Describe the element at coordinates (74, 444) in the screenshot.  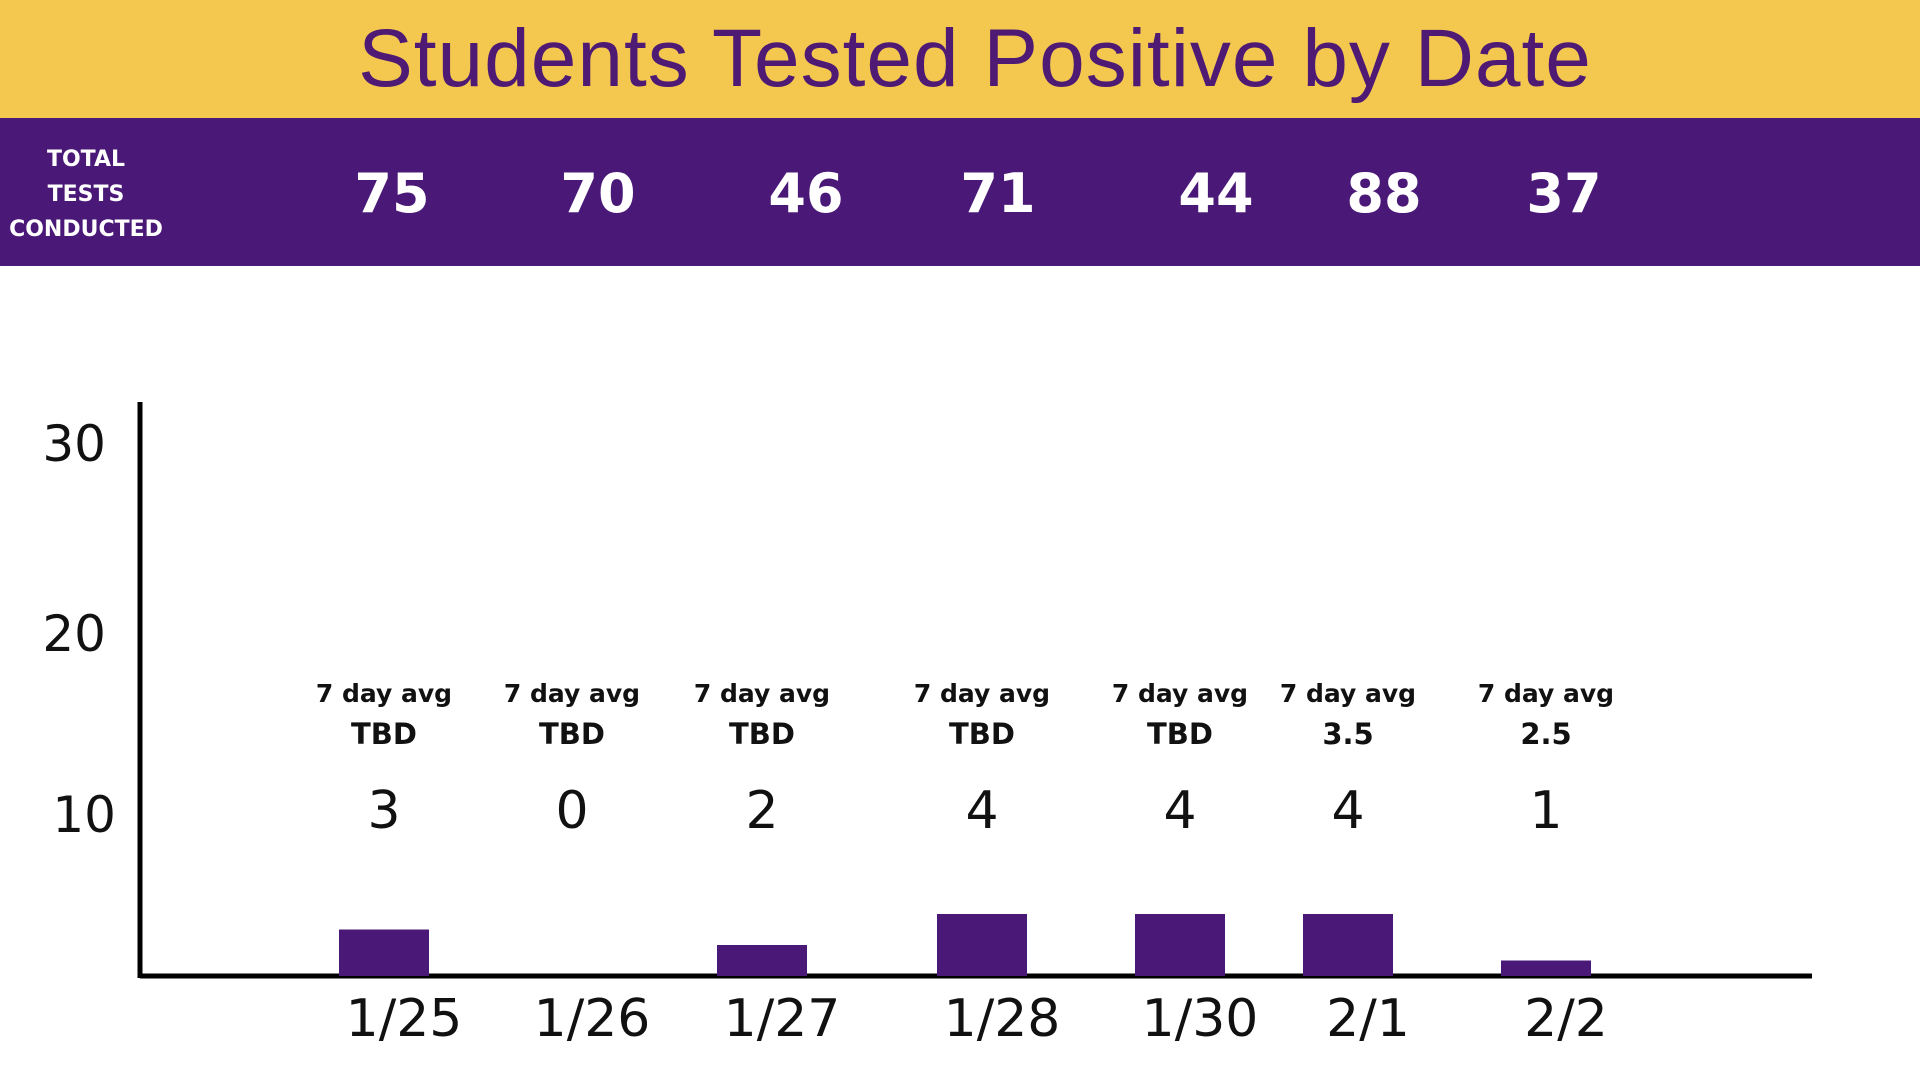
I see `y-tick-label: 30` at that location.